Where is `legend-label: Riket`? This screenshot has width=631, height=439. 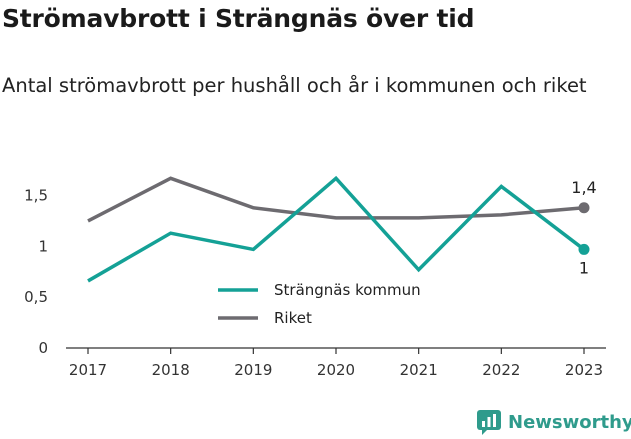 legend-label: Riket is located at coordinates (293, 318).